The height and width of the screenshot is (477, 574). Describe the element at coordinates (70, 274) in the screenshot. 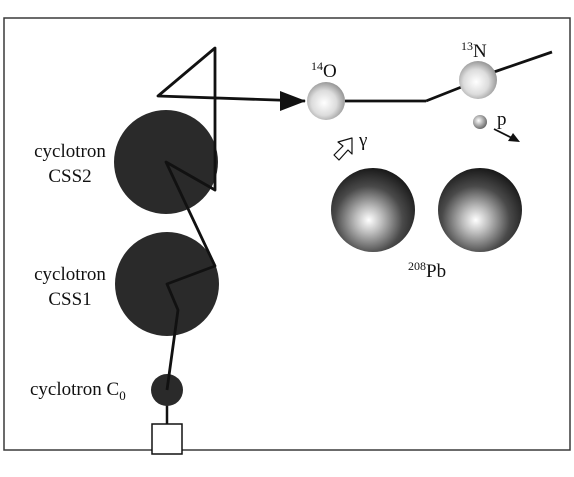

I see `css1-label-line1: cyclotron` at that location.